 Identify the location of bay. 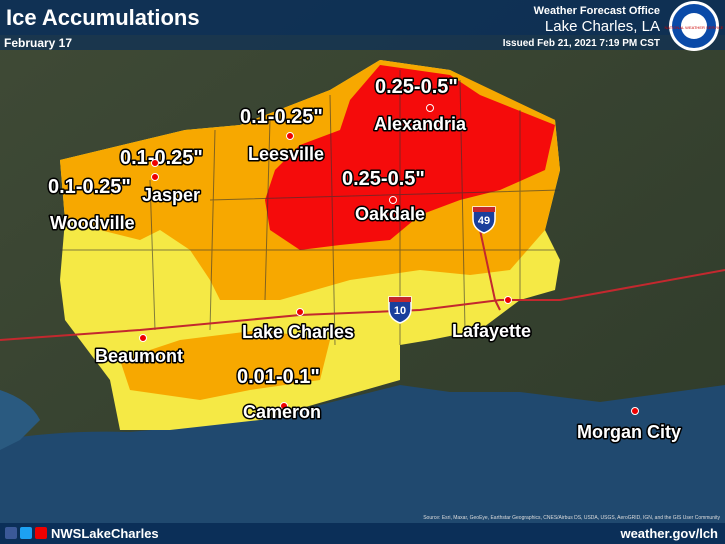
(20, 420).